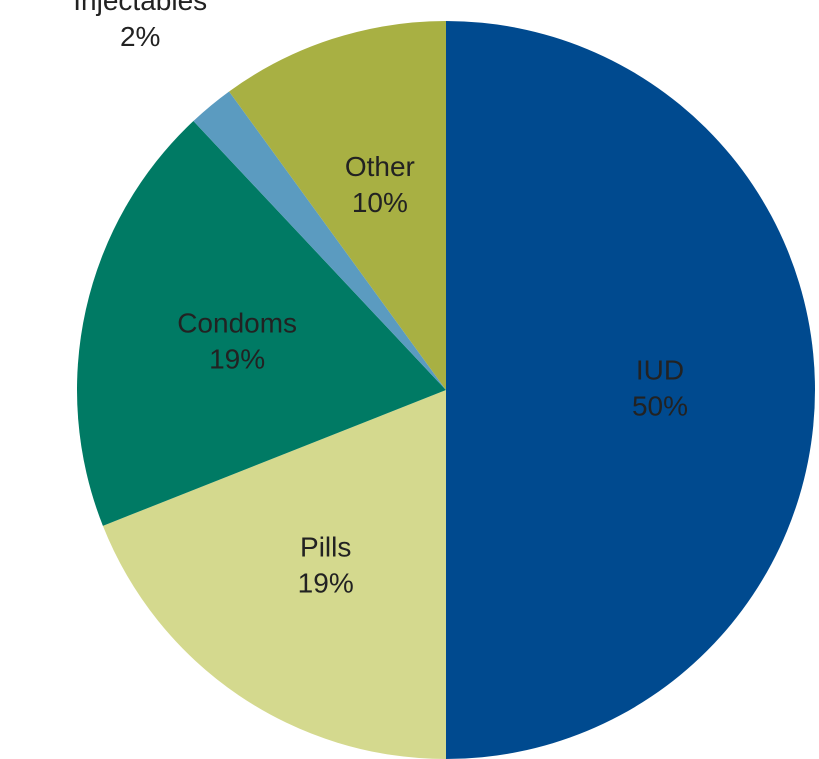 Image resolution: width=819 pixels, height=759 pixels. I want to click on slice-label: Pills, so click(325, 546).